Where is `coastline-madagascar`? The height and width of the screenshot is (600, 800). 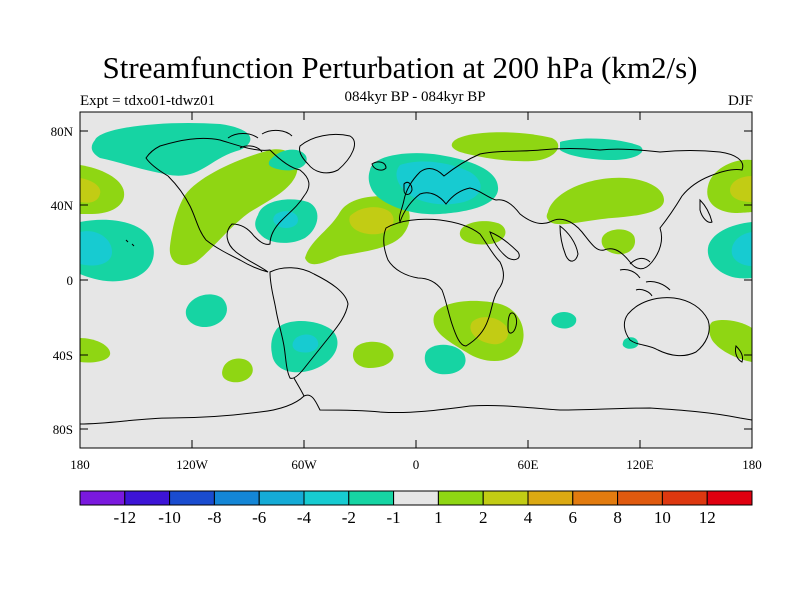 coastline-madagascar is located at coordinates (512, 323).